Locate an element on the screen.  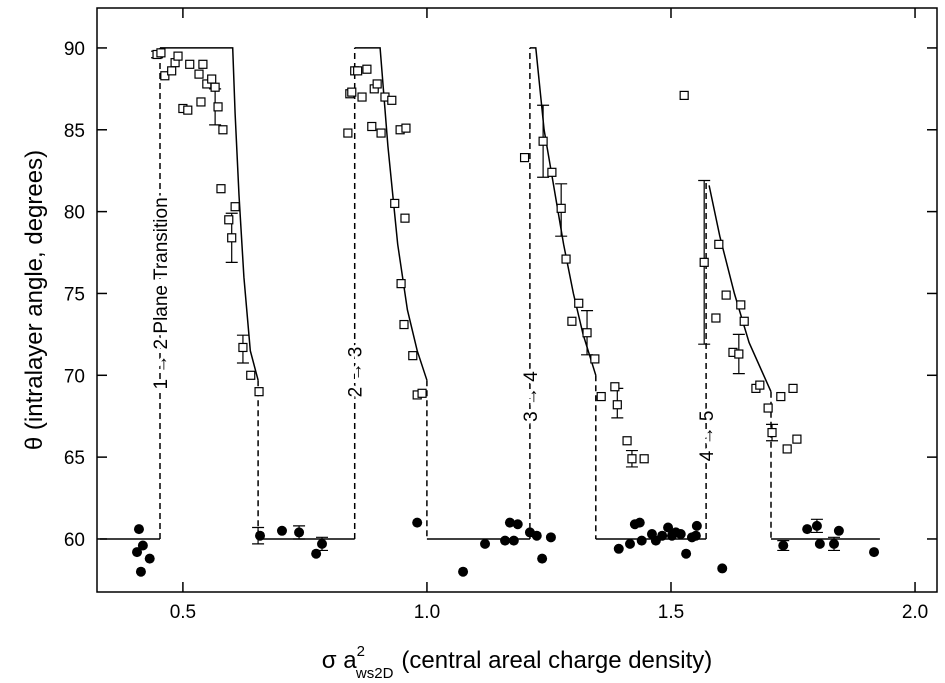
x-tick-label: 0.5 is located at coordinates (183, 612).